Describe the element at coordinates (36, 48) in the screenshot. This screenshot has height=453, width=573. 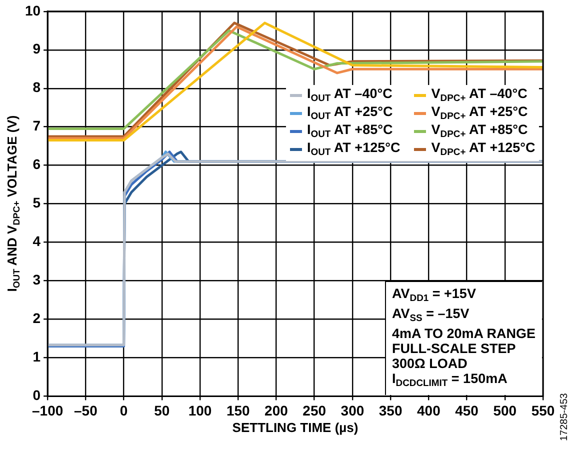
I see `y-tick-label: 9` at that location.